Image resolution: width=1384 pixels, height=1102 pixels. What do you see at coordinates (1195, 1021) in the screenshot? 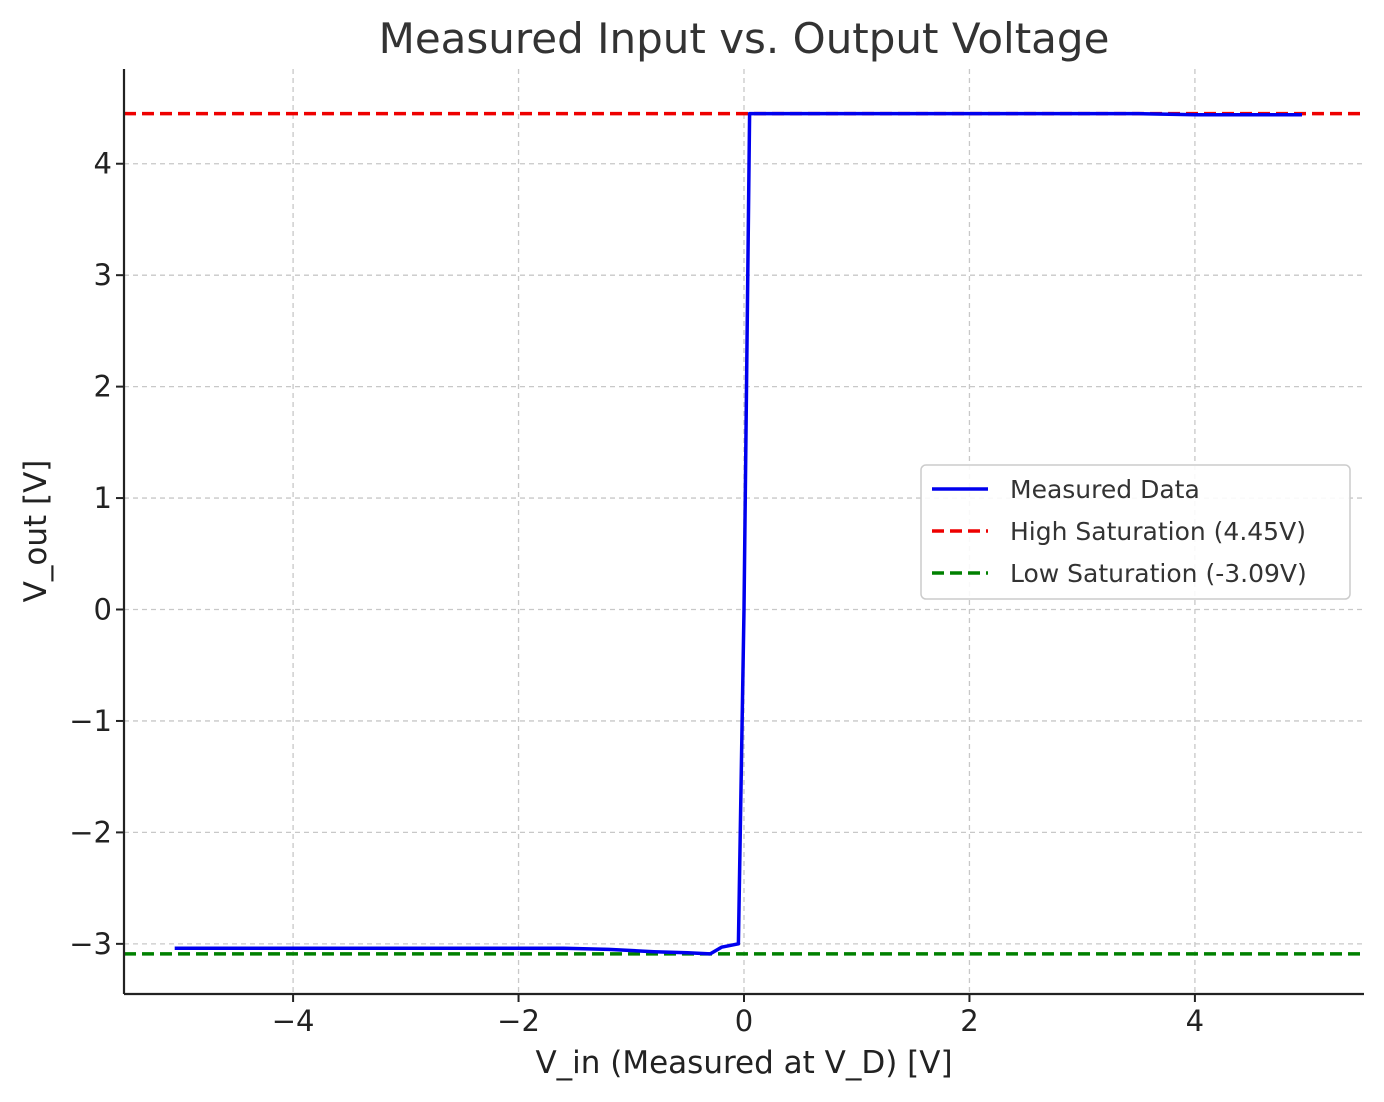
I see `x-tick-label: 4` at bounding box center [1195, 1021].